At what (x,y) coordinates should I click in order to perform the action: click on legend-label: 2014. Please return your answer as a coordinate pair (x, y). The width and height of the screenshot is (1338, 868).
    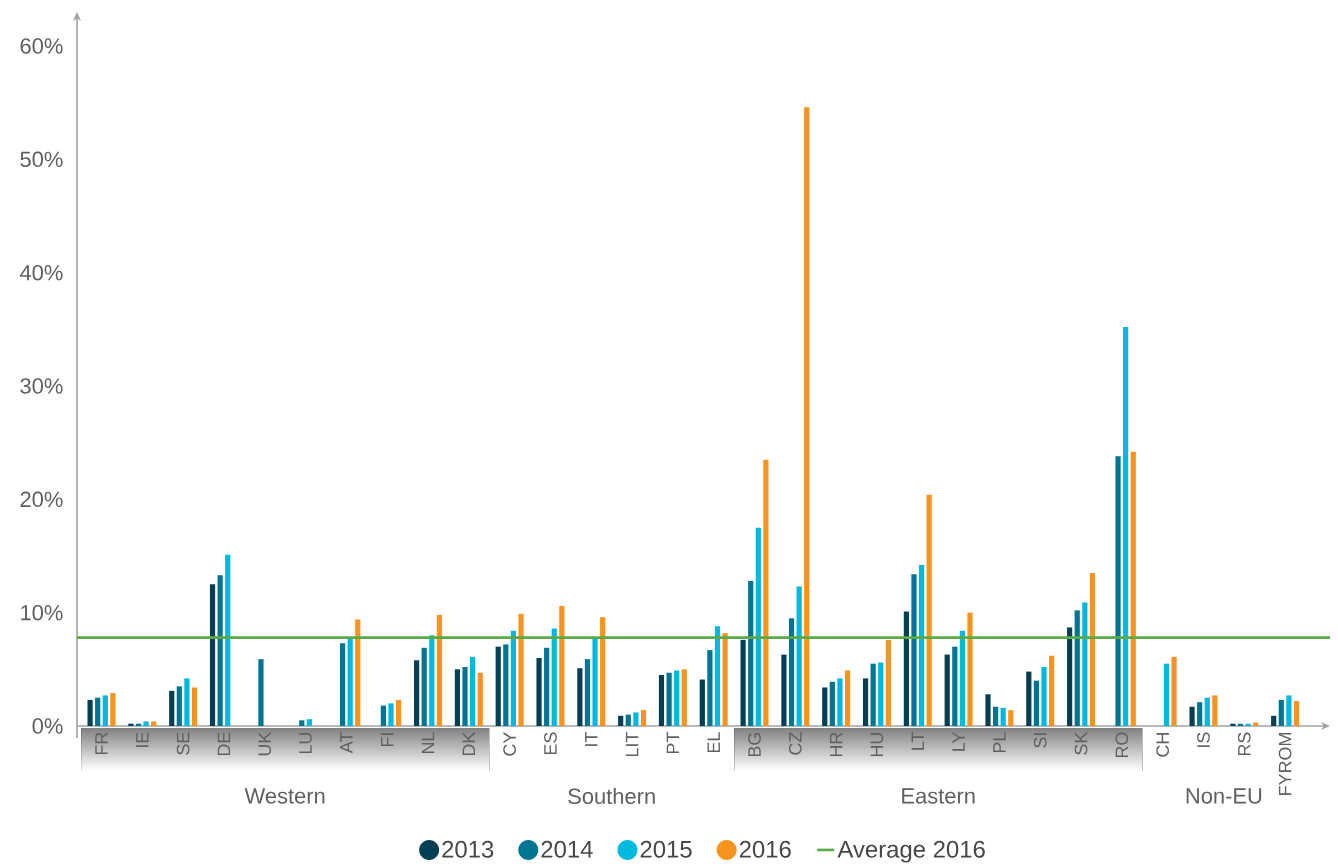
    Looking at the image, I should click on (567, 849).